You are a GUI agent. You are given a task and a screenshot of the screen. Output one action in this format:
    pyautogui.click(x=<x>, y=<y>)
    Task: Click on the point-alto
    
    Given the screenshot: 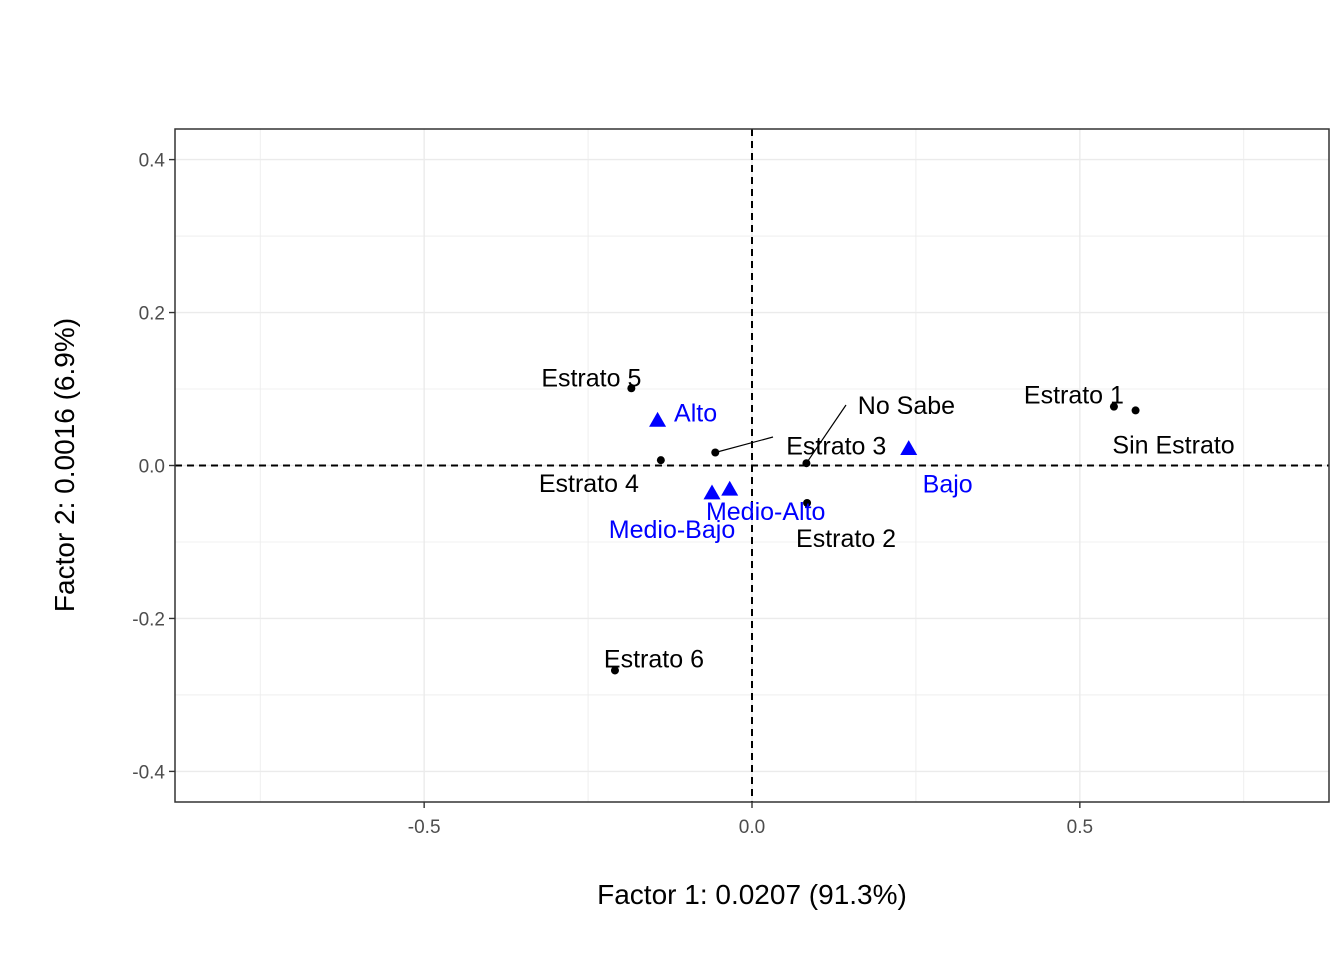 What is the action you would take?
    pyautogui.click(x=658, y=419)
    